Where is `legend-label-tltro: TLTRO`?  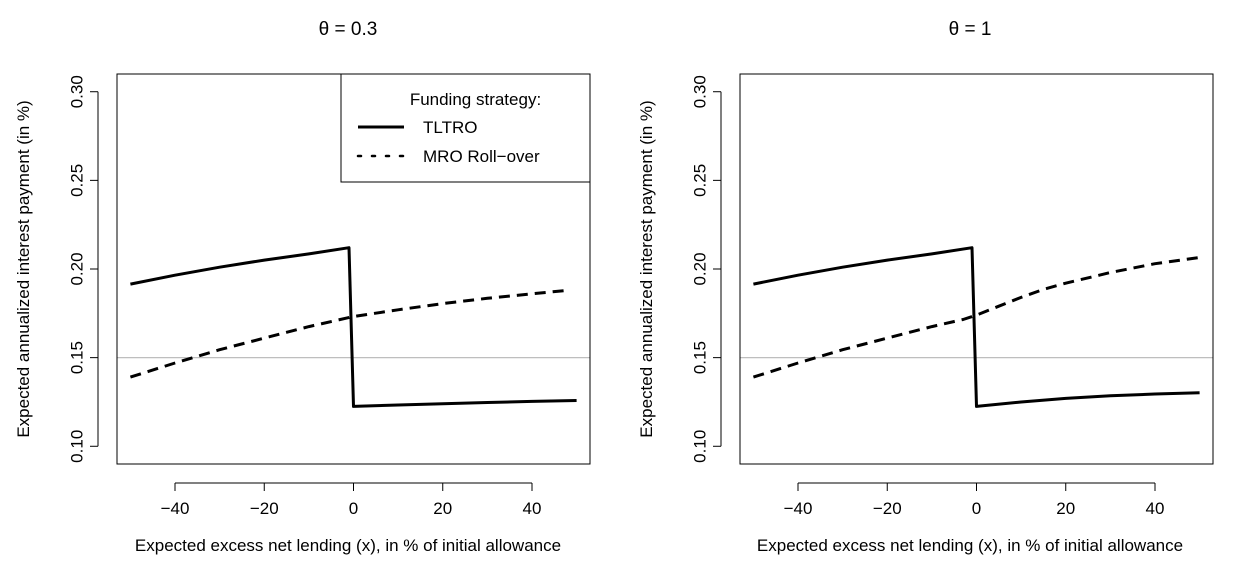 legend-label-tltro: TLTRO is located at coordinates (450, 127).